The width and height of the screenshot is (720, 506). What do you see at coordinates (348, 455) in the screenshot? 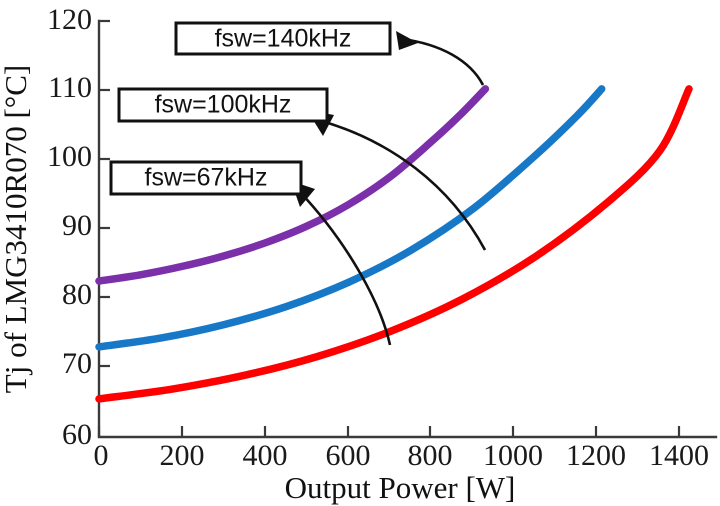
I see `x-tick-label: 600` at bounding box center [348, 455].